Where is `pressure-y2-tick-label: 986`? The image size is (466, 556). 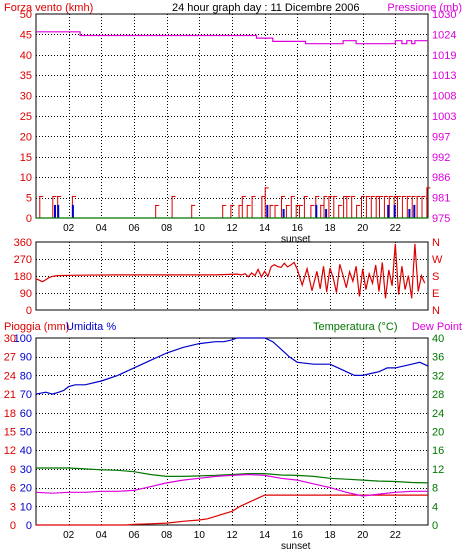 pressure-y2-tick-label: 986 is located at coordinates (441, 178).